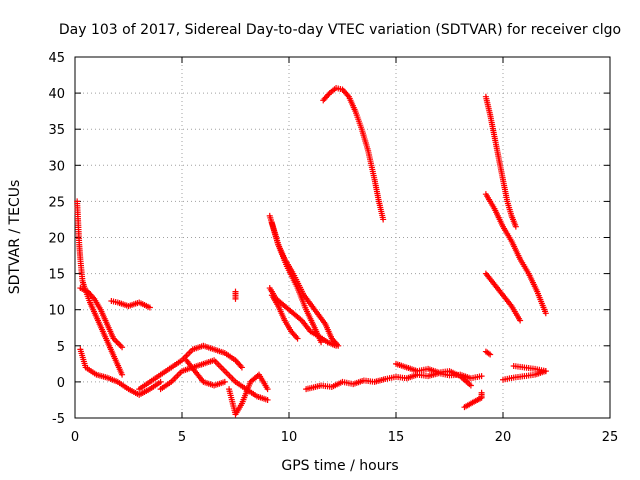  Describe the element at coordinates (529, 369) in the screenshot. I see `series-arc-x` at that location.